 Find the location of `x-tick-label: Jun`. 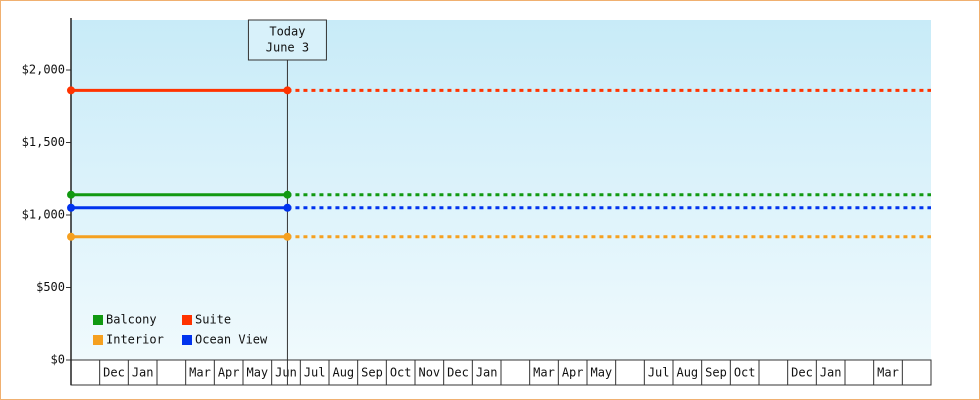

x-tick-label: Jun is located at coordinates (286, 373).